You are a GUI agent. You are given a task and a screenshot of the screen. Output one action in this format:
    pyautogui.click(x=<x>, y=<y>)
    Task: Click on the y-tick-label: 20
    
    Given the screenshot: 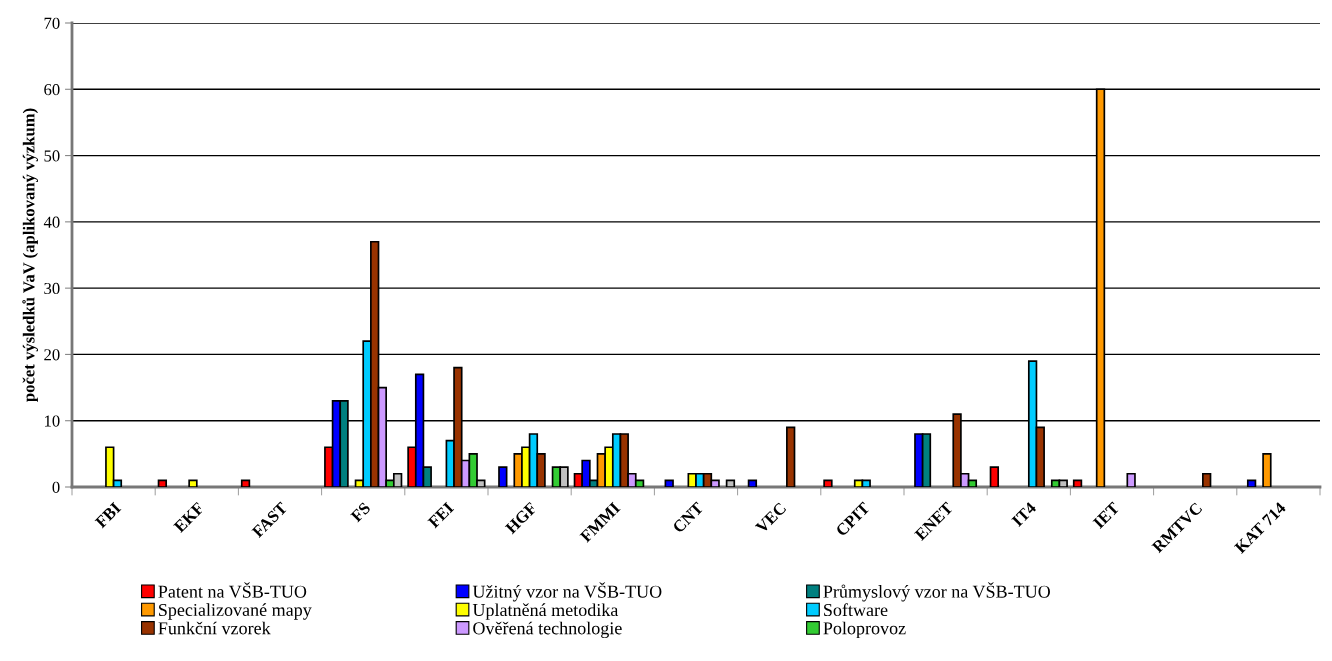 What is the action you would take?
    pyautogui.click(x=52, y=355)
    